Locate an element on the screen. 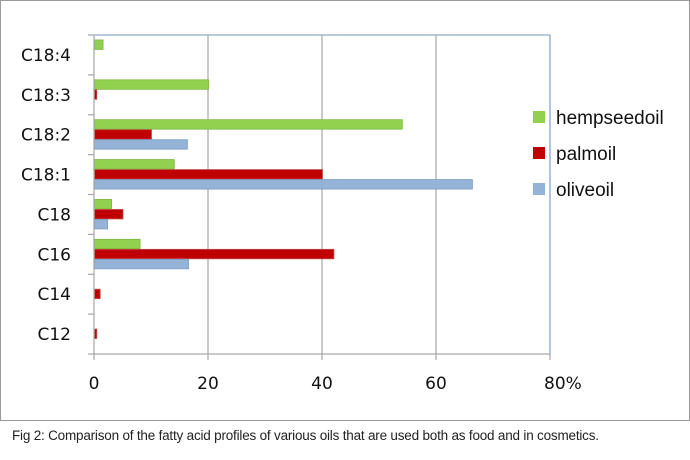 This screenshot has width=690, height=460. legend: hempseedoil palmoil oliveoil is located at coordinates (598, 154).